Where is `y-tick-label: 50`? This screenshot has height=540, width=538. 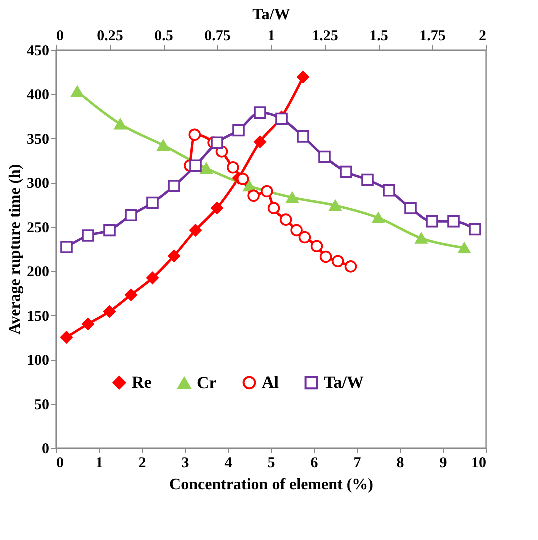
y-tick-label: 50 is located at coordinates (42, 405).